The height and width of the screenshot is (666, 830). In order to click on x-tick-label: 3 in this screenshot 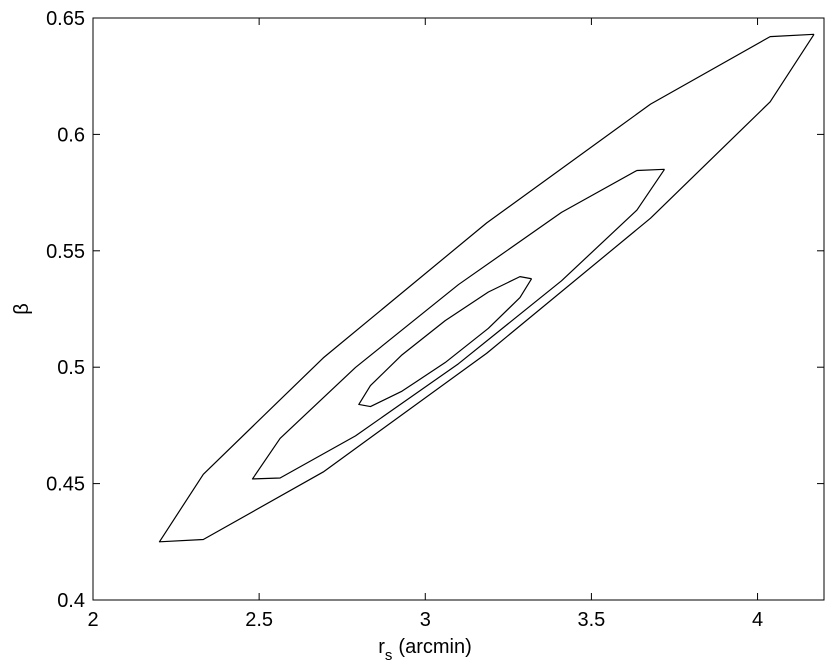, I will do `click(425, 620)`.